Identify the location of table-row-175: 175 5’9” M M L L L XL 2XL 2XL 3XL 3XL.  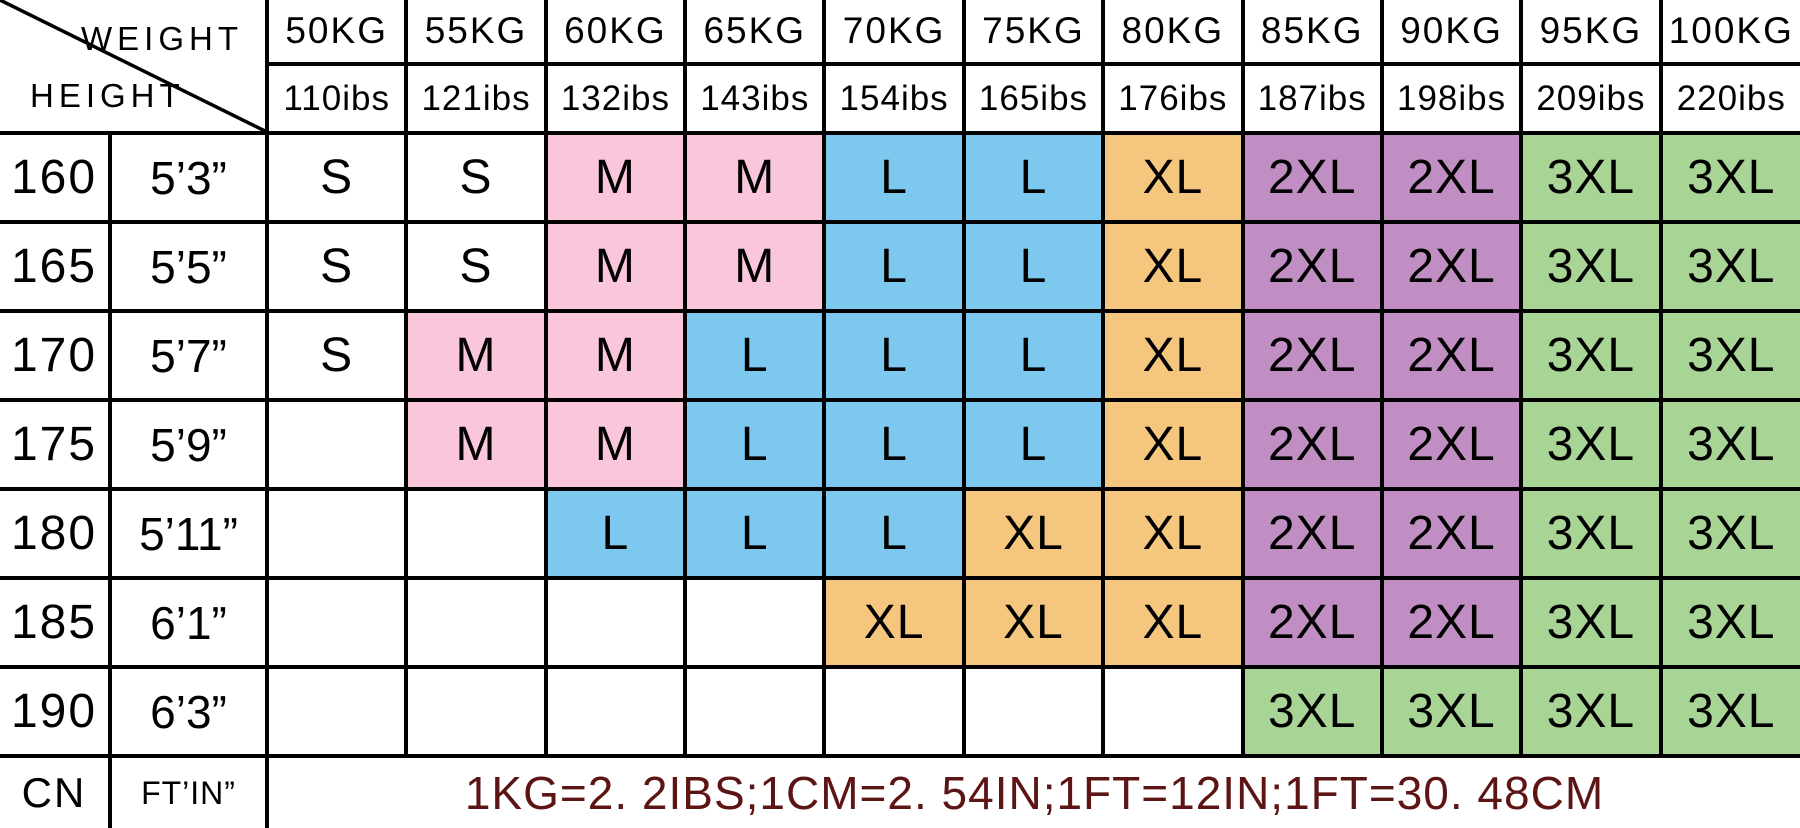
(900, 444).